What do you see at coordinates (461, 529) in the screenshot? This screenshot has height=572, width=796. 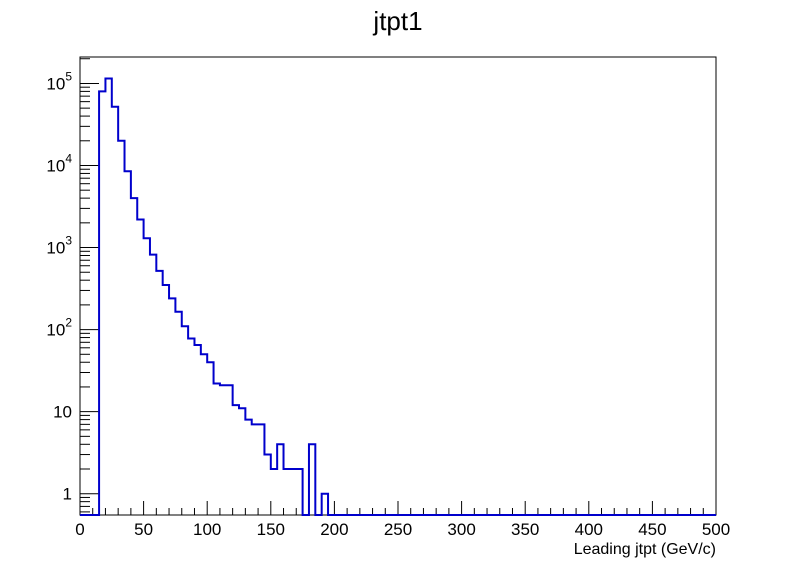 I see `x-tick-label: 300` at bounding box center [461, 529].